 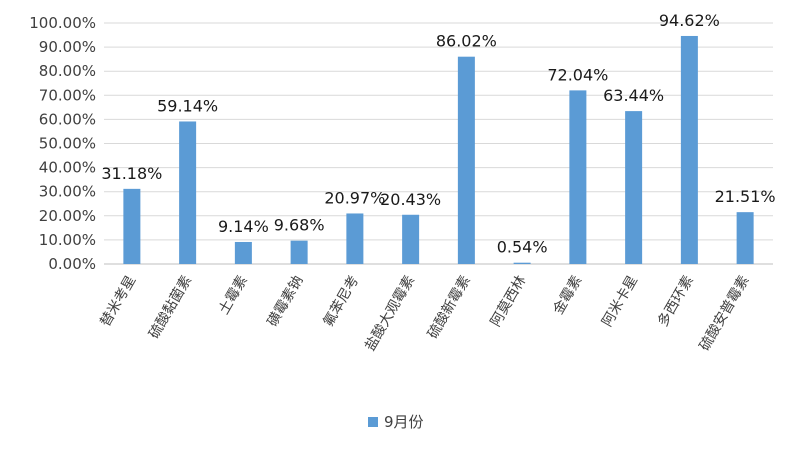 I want to click on category-label: 金霉素, so click(x=567, y=295).